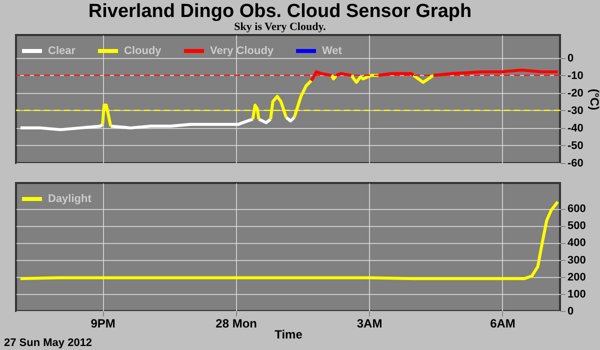  Describe the element at coordinates (280, 11) in the screenshot. I see `chart-title: Riverland Dingo Obs. Cloud Sensor Graph` at that location.